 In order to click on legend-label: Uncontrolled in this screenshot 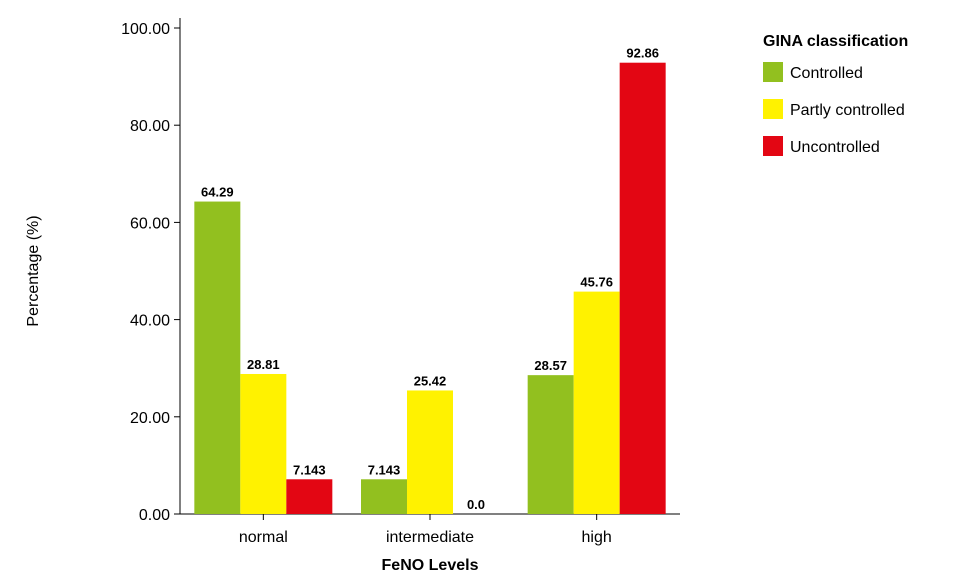, I will do `click(835, 147)`.